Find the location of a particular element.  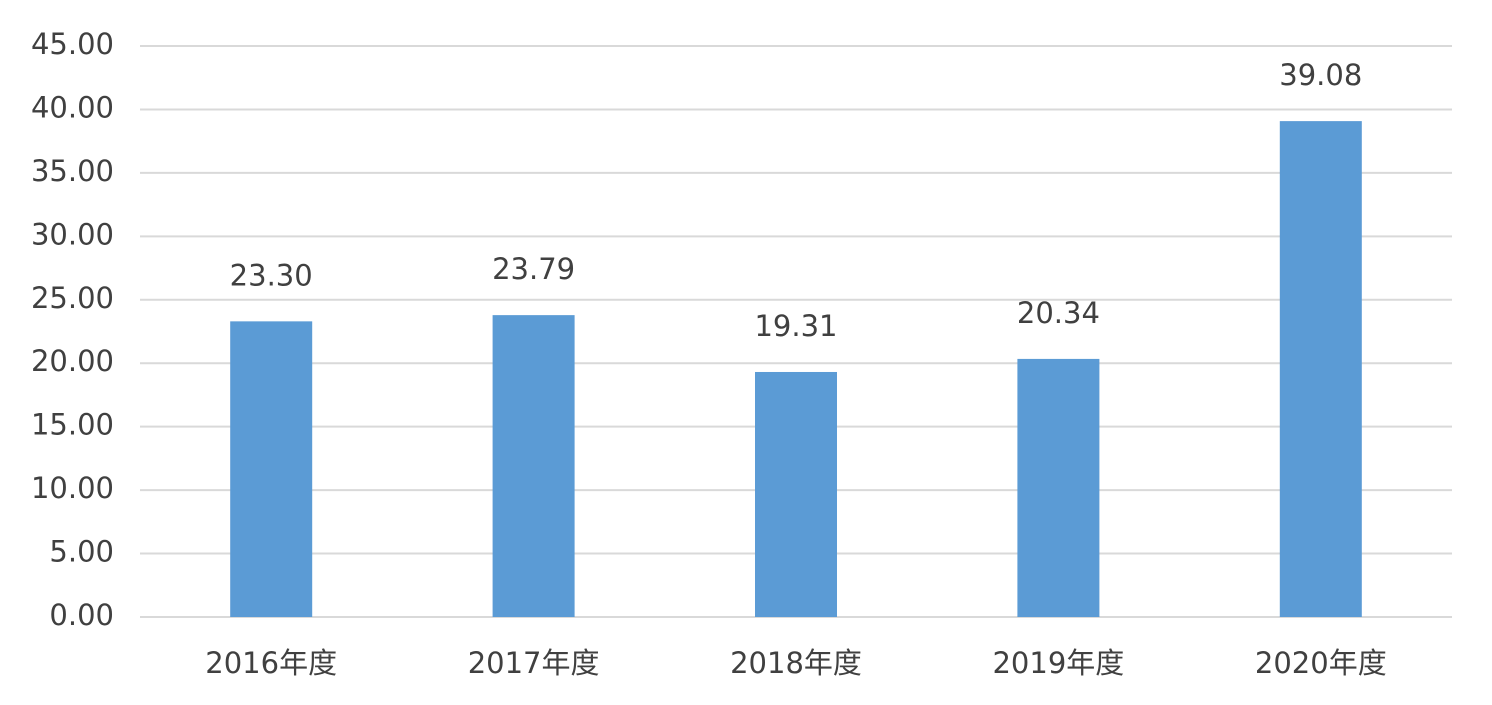

x-tick-label: 2020年度 is located at coordinates (1321, 663).